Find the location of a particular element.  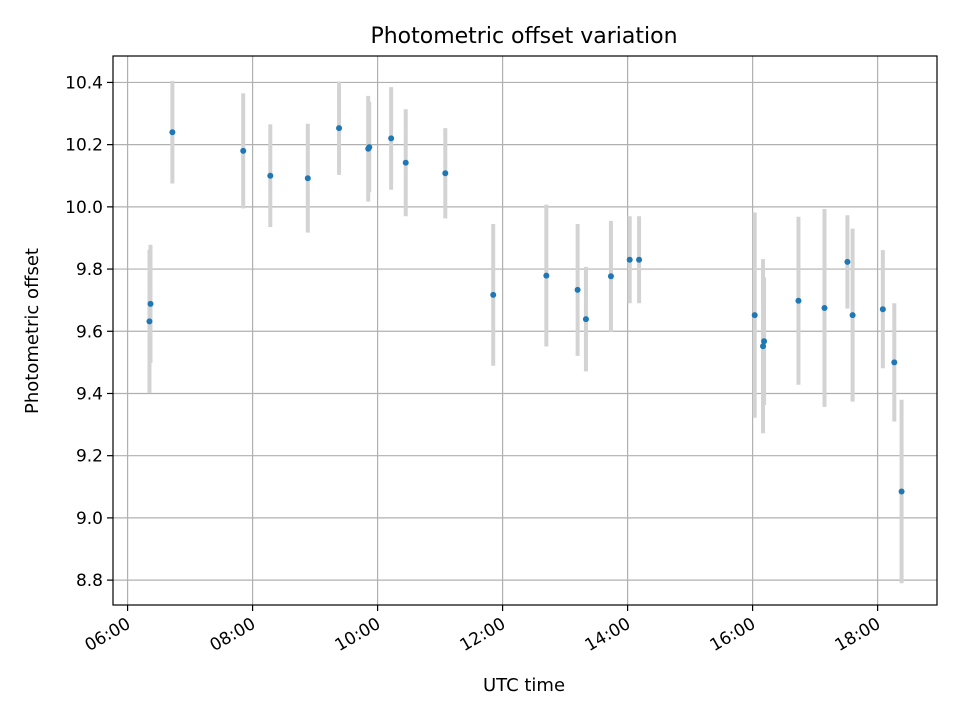

y-tick-label: 9.8 is located at coordinates (89, 270).